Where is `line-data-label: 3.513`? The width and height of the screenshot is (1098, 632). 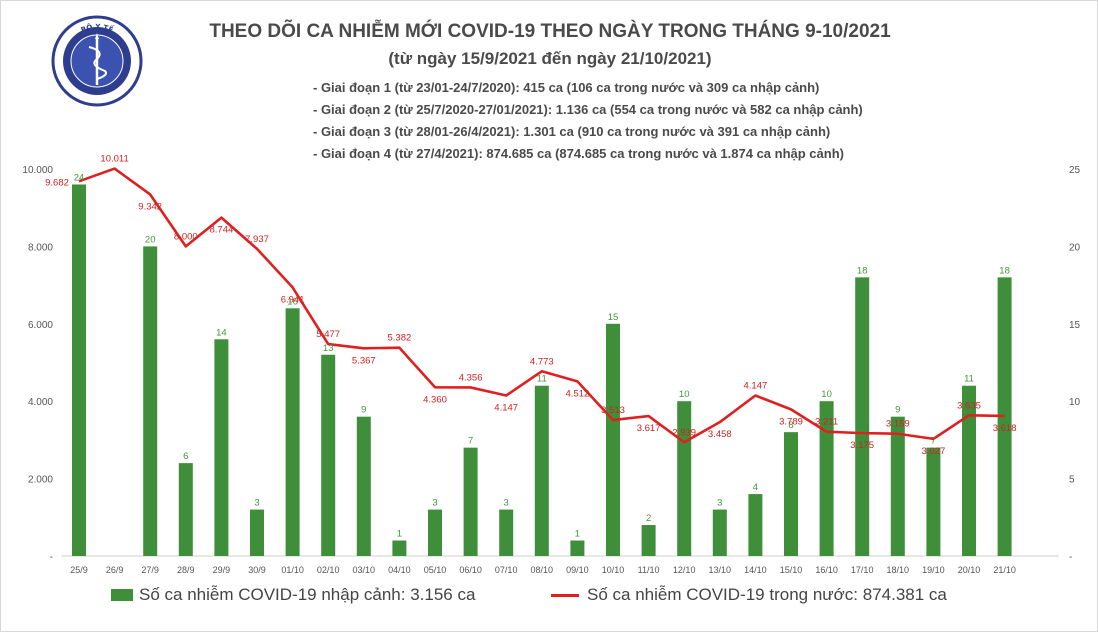
line-data-label: 3.513 is located at coordinates (613, 410).